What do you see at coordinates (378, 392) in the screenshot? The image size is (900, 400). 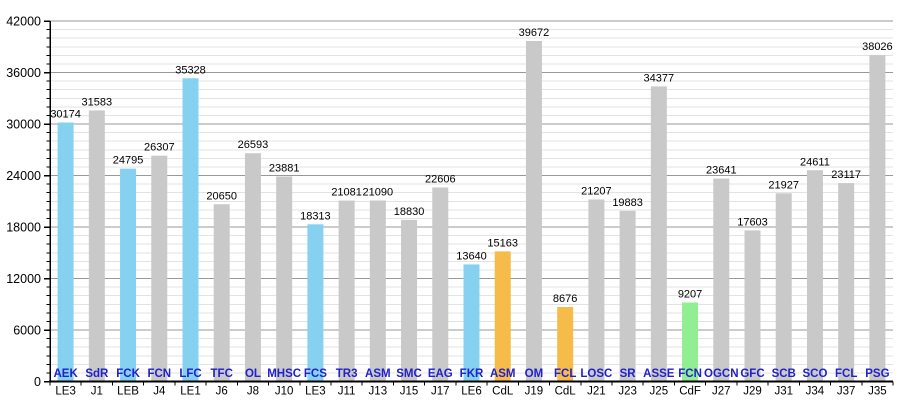 I see `bar-match-label: J13` at bounding box center [378, 392].